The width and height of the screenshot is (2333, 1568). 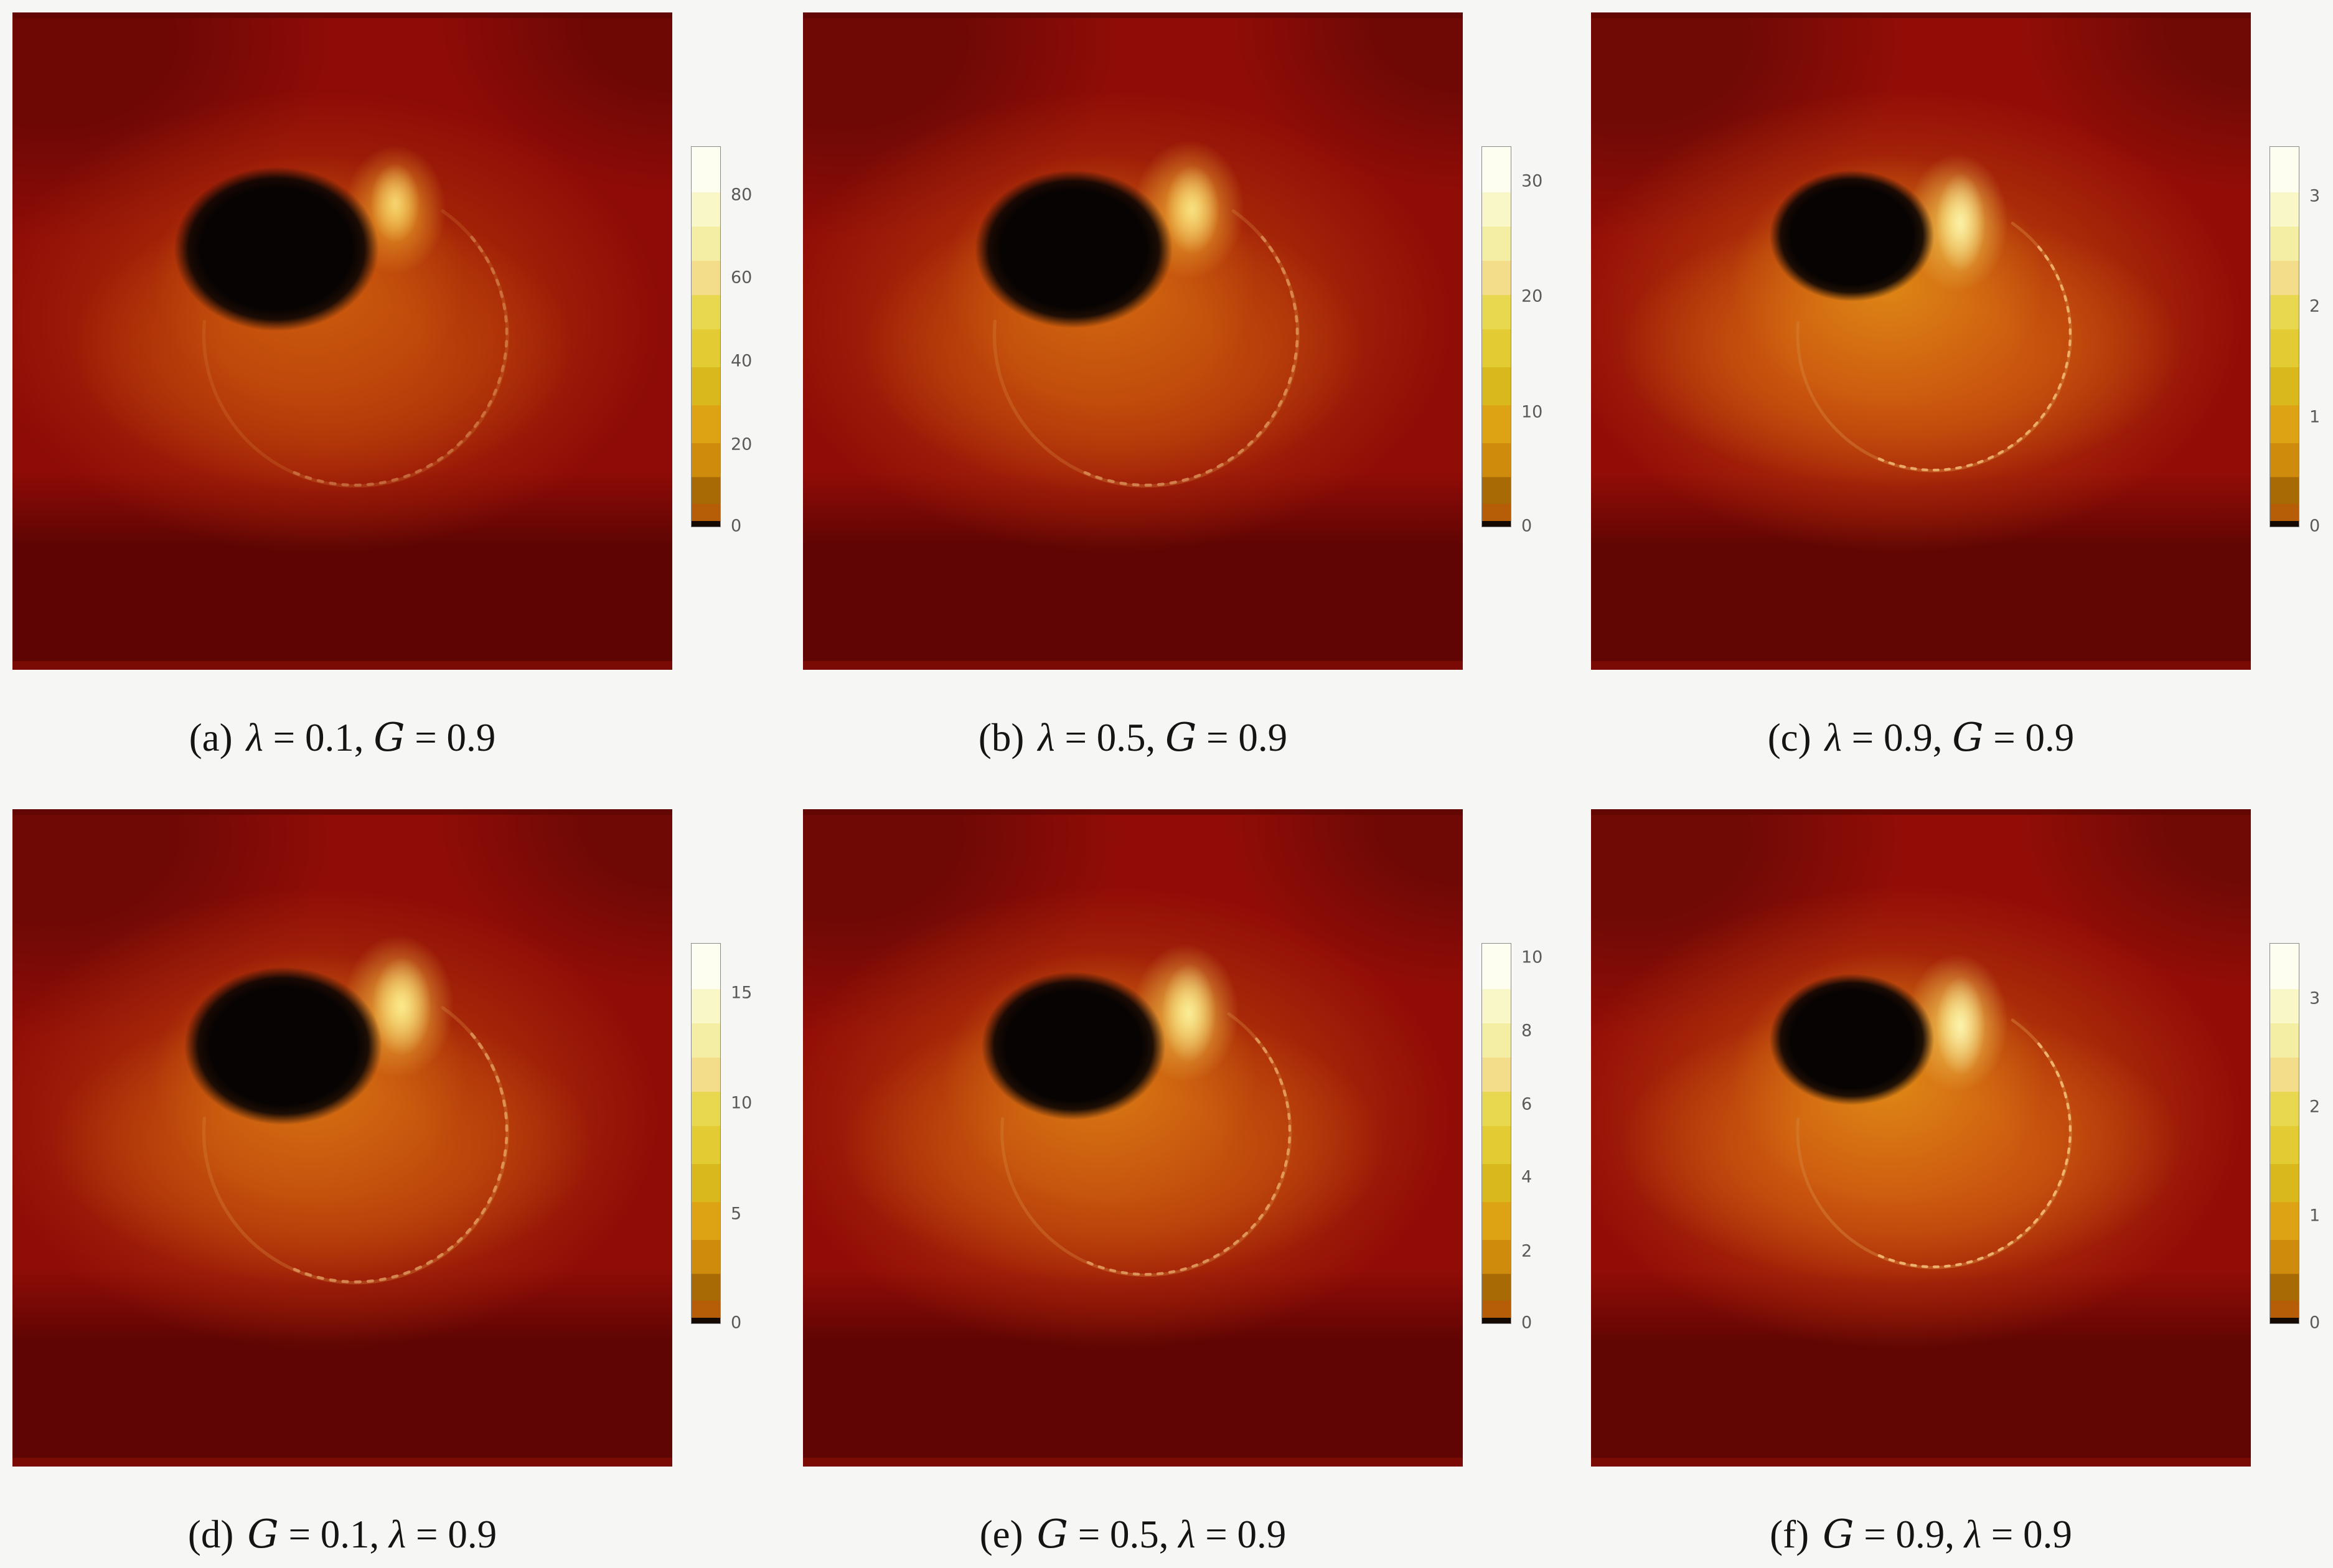 I want to click on colorbar-ticks: 0 20 40 60 80, so click(x=737, y=340).